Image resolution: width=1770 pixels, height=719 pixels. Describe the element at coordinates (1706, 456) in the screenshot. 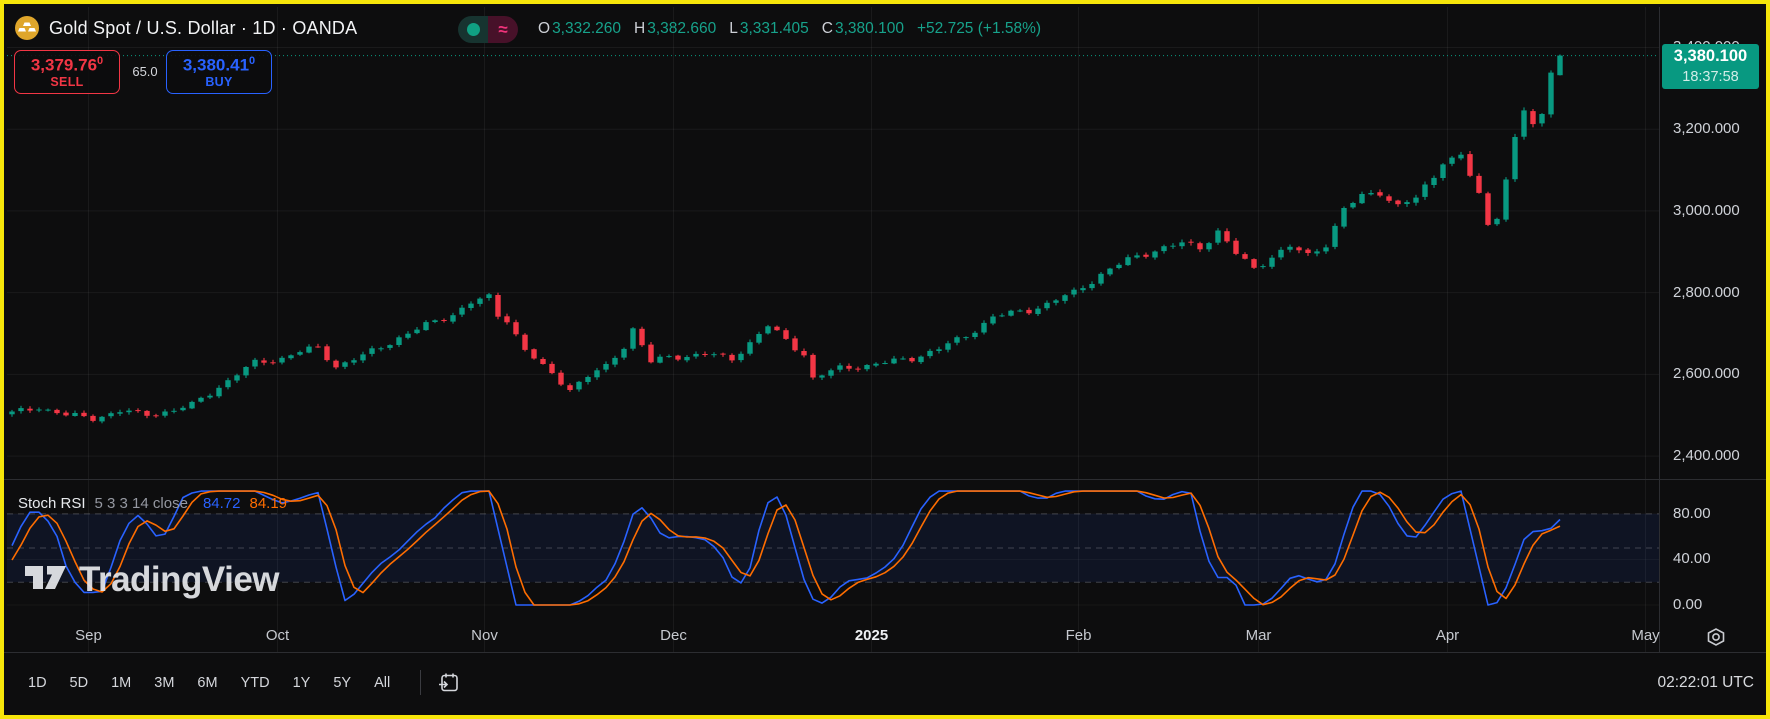

I see `price-axis-label: 2,400.000` at that location.